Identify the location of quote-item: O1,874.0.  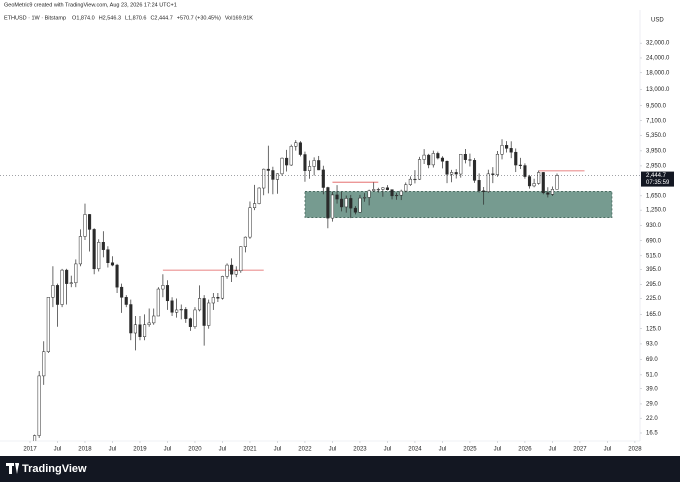
(83, 18).